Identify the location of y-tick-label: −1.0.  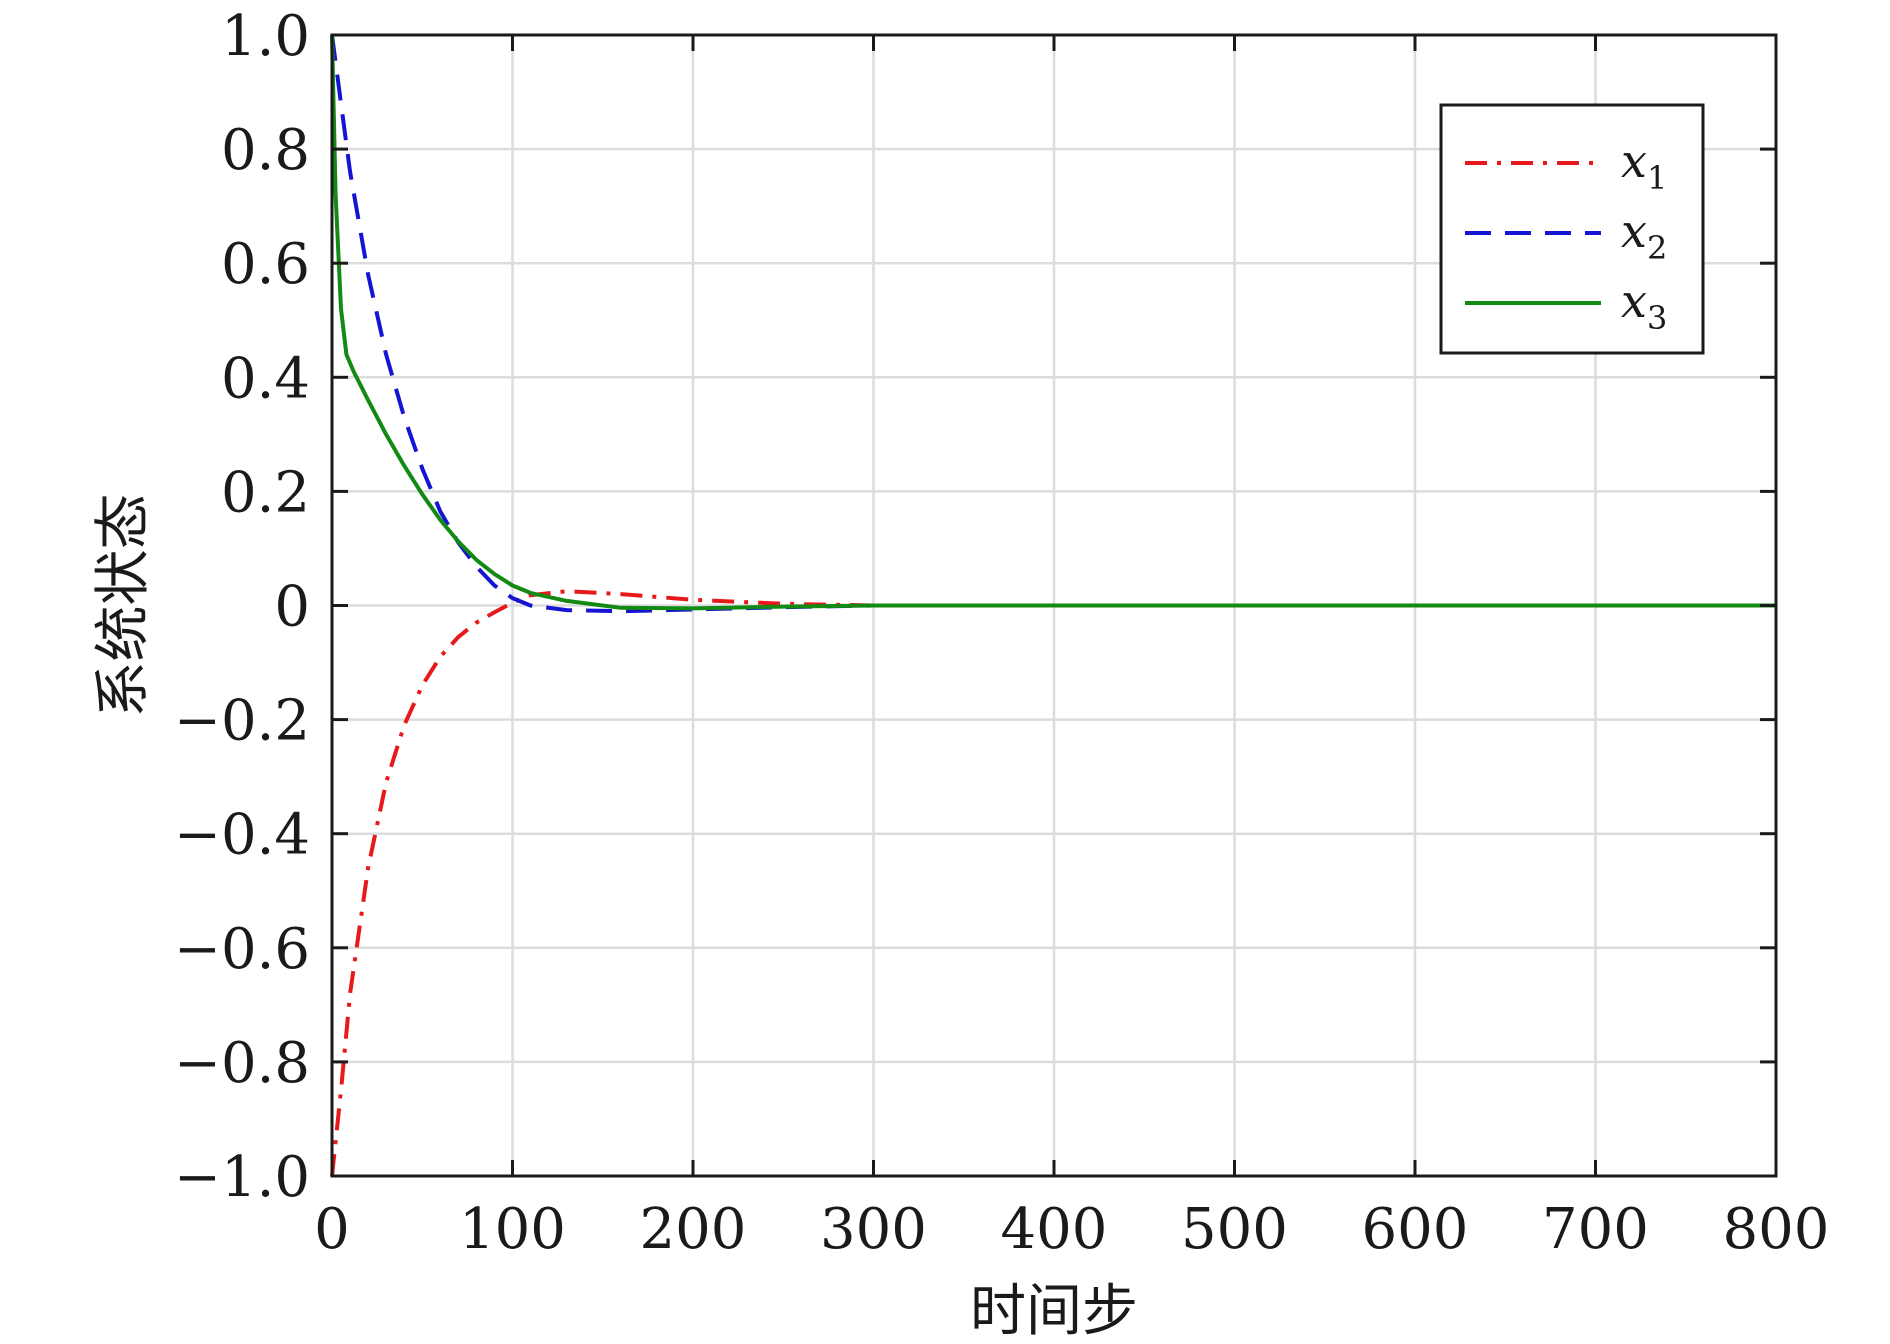
(242, 1177).